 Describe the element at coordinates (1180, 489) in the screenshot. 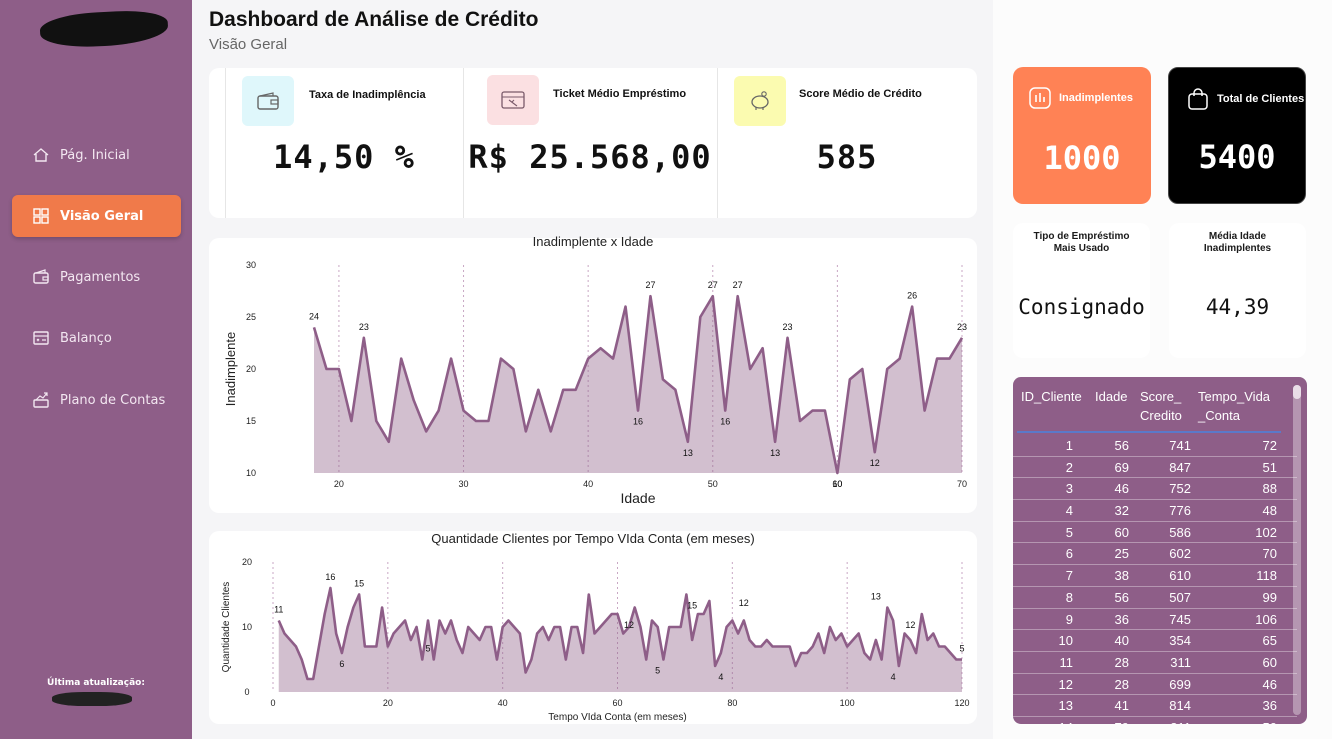

I see `table-cell: 752` at that location.